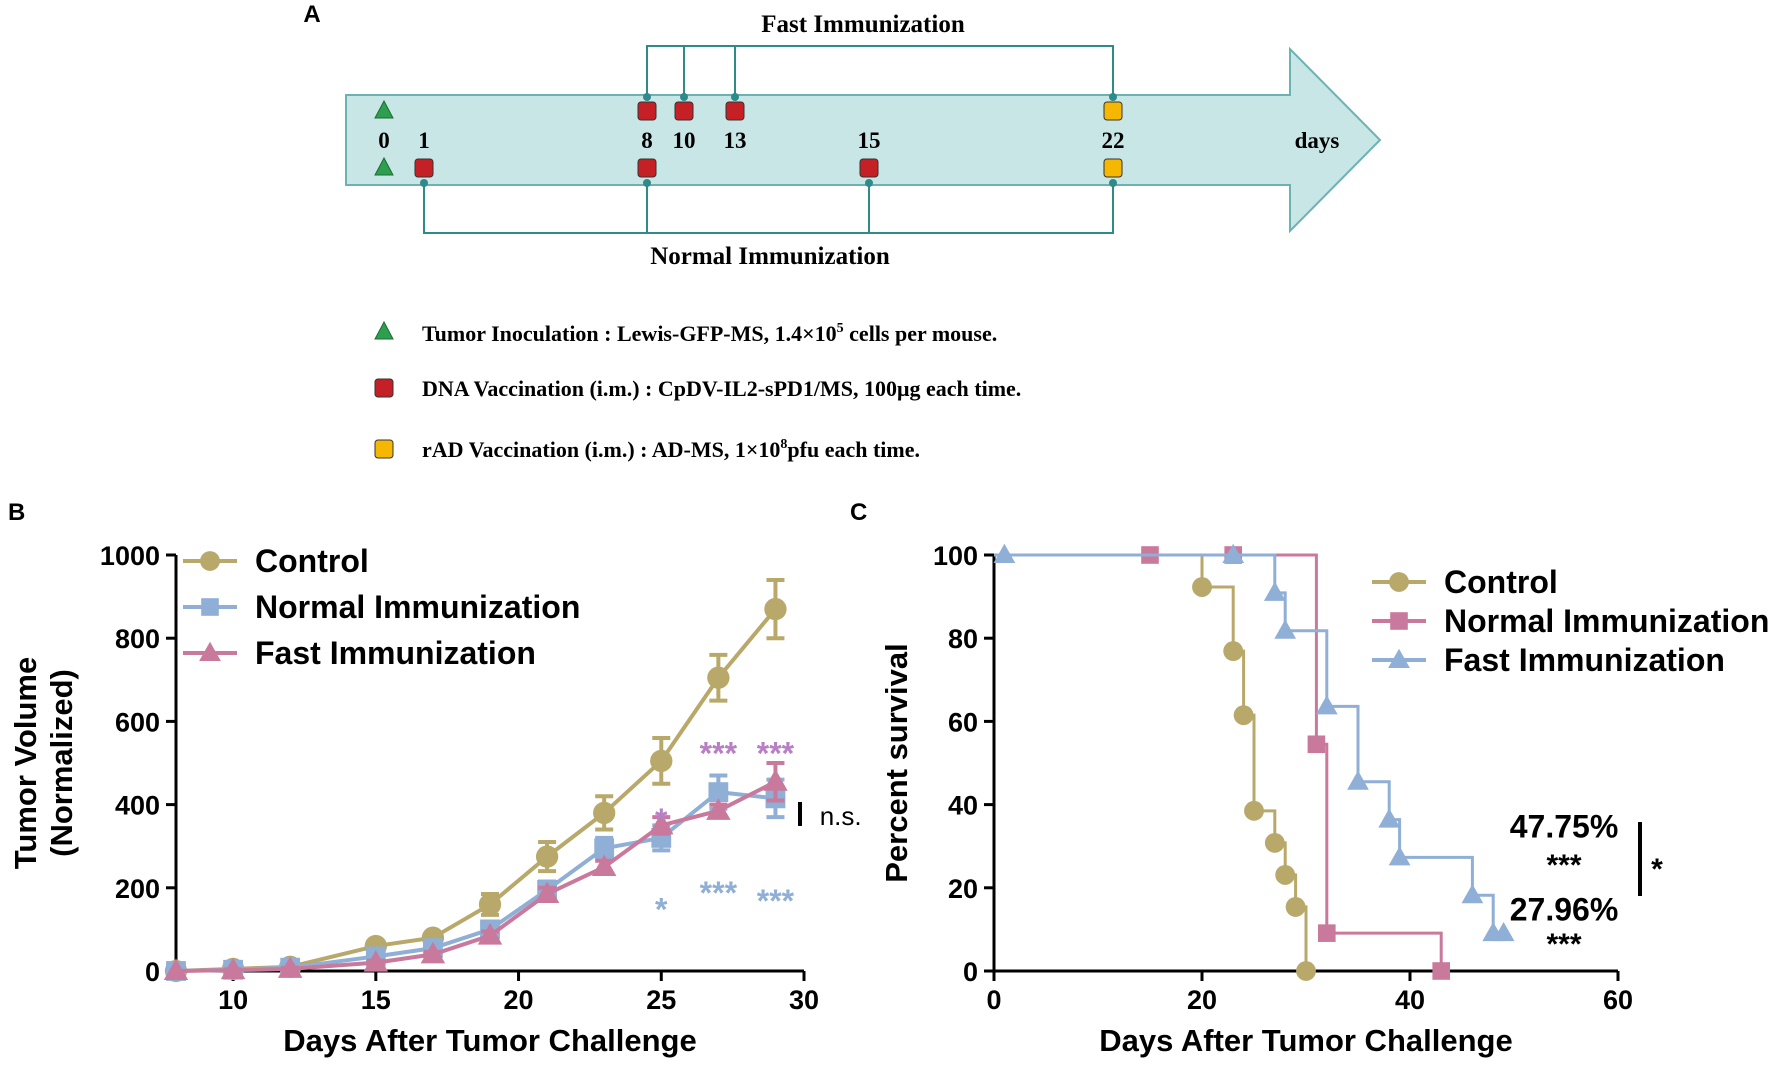 This screenshot has height=1071, width=1781. I want to click on event-markers, so click(748, 140).